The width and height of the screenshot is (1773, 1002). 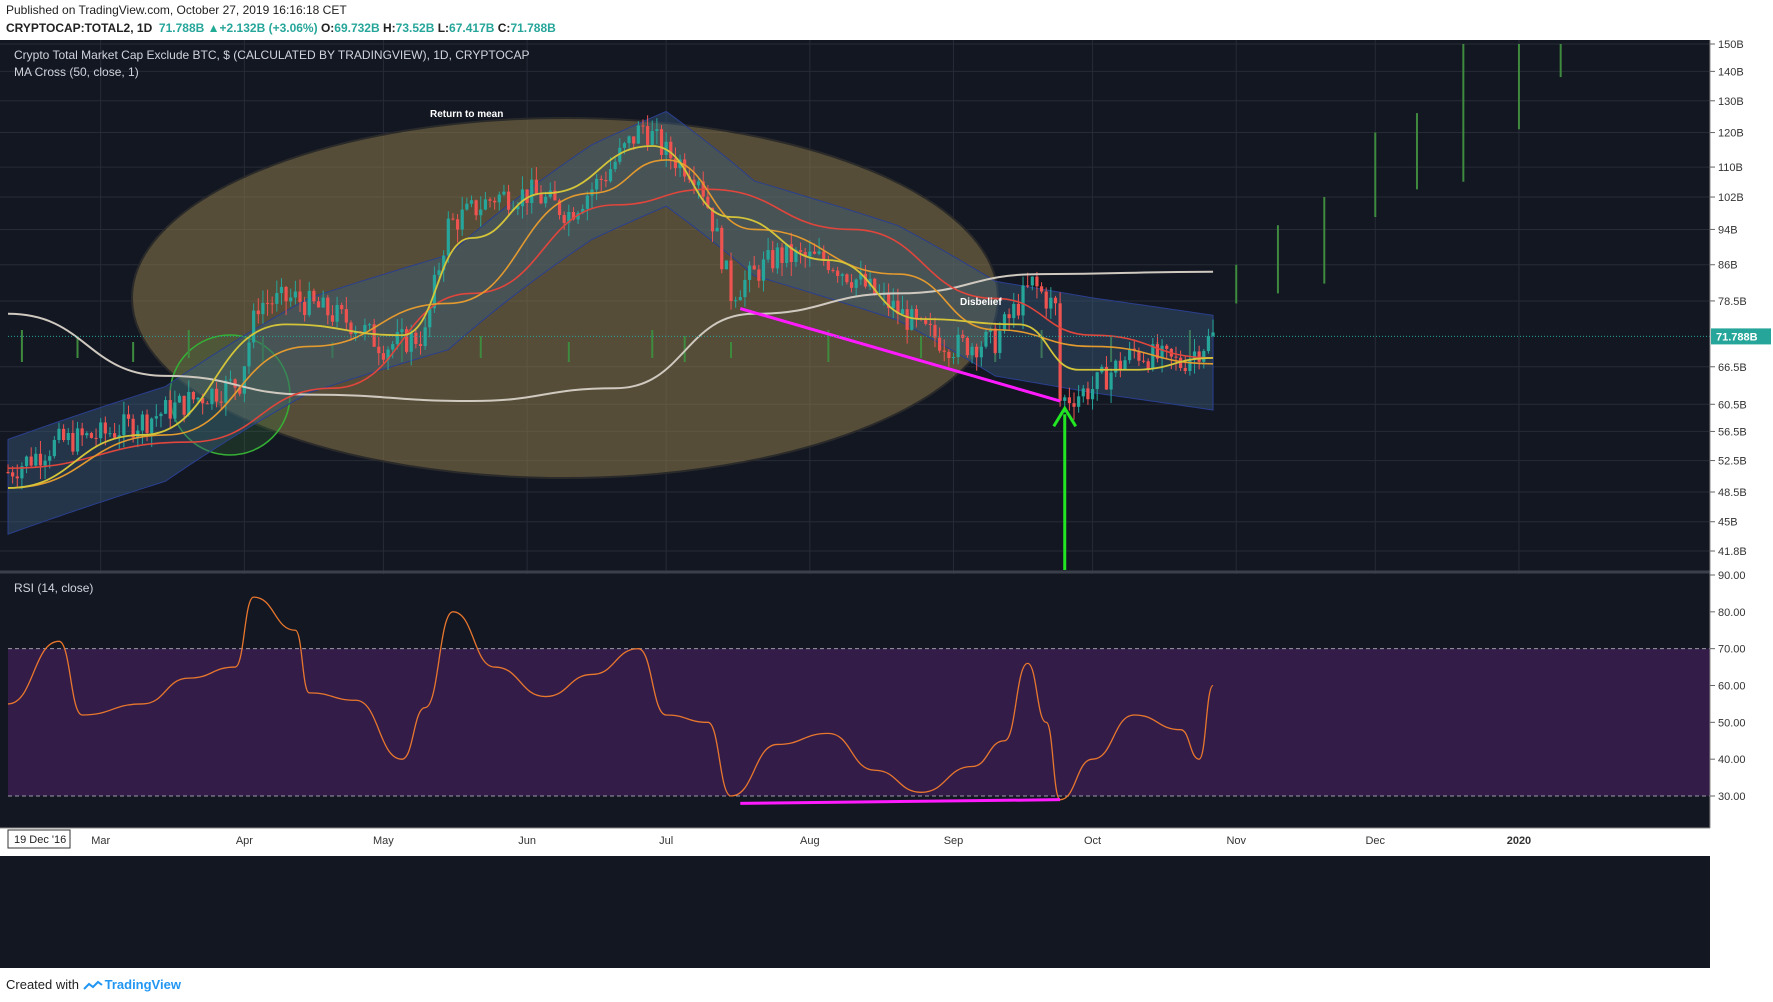 I want to click on tradingview-logo-icon, so click(x=92, y=985).